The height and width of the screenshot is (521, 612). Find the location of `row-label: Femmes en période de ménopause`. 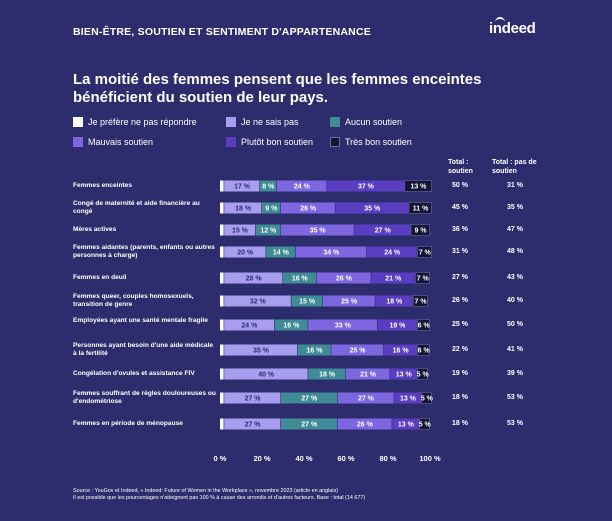

row-label: Femmes en période de ménopause is located at coordinates (128, 423).